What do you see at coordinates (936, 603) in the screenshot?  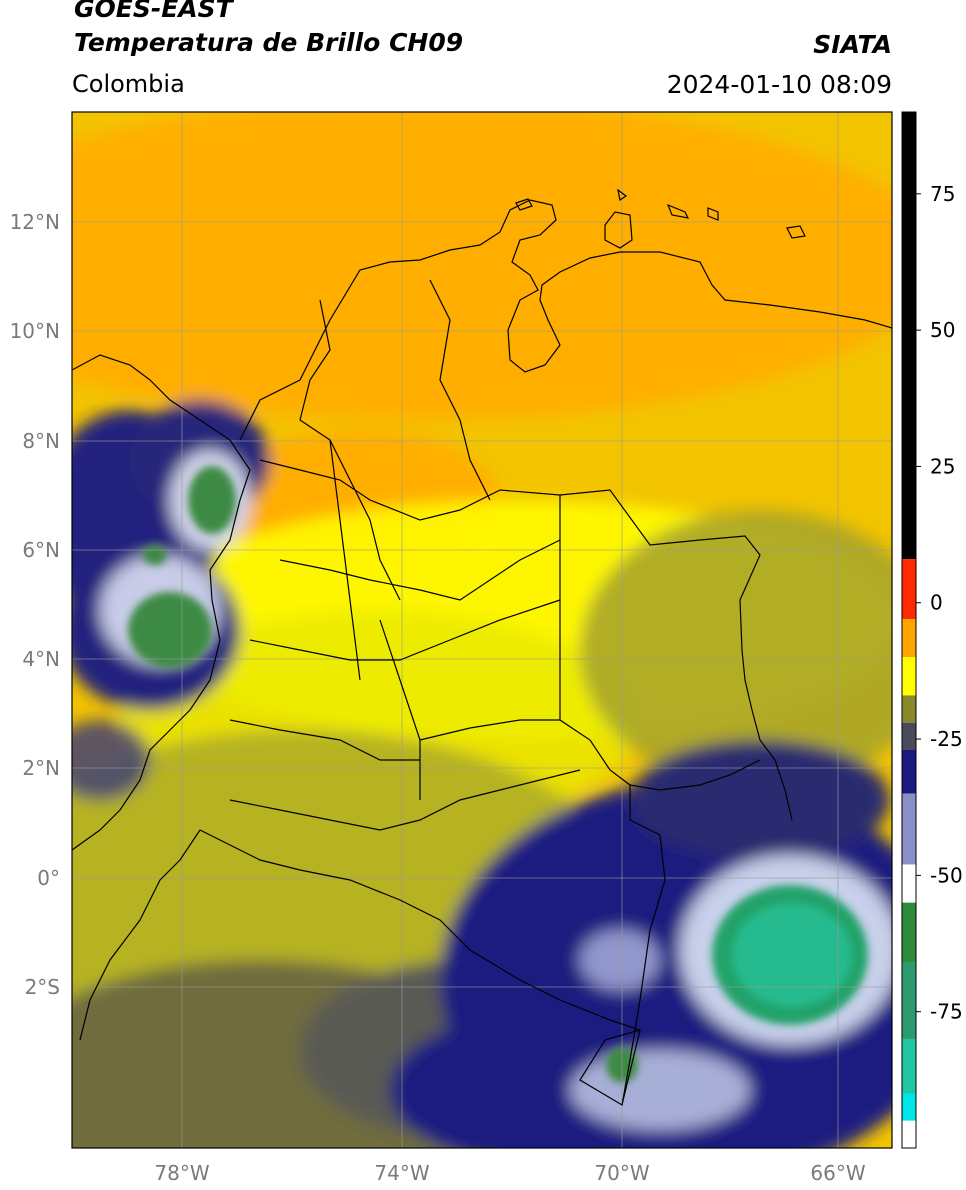 I see `colorbar-tick-label: 0` at bounding box center [936, 603].